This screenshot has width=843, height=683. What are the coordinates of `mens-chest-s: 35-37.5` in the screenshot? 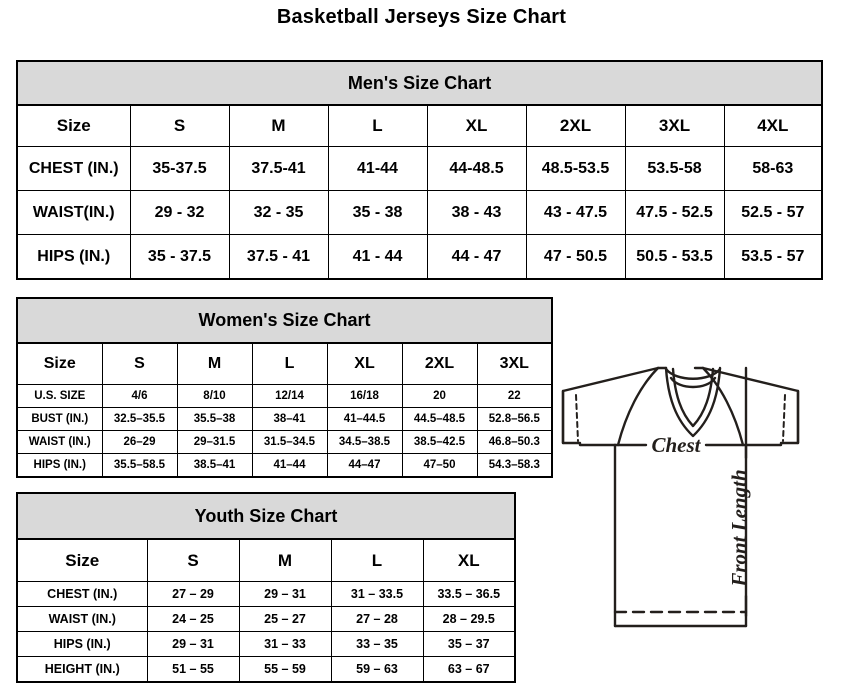 It's located at (179, 168).